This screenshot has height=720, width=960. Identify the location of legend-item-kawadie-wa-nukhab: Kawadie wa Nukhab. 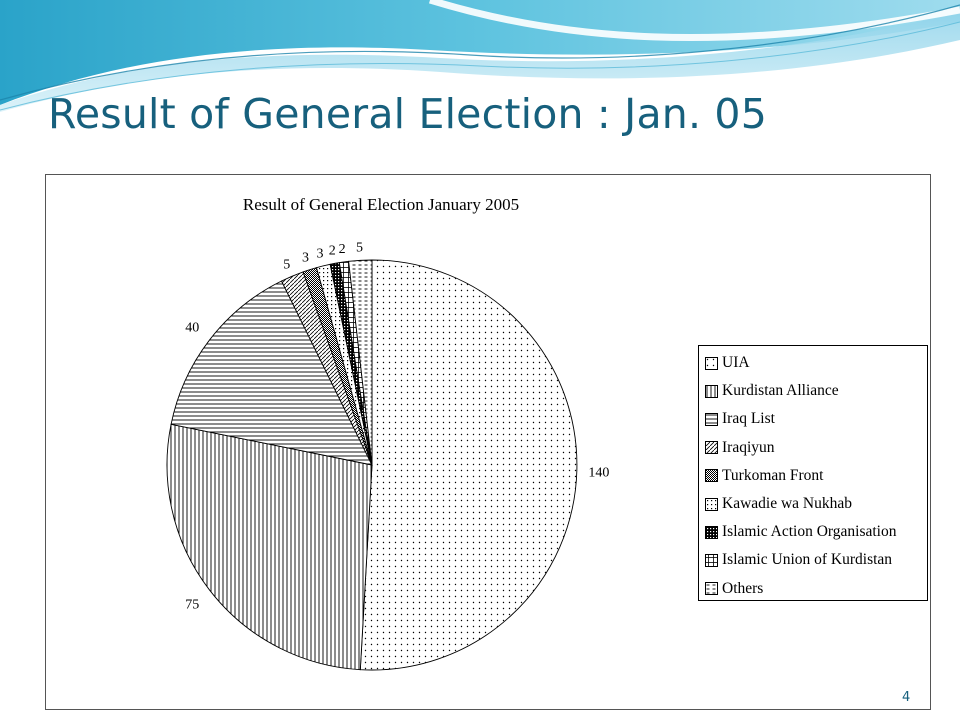
(813, 504).